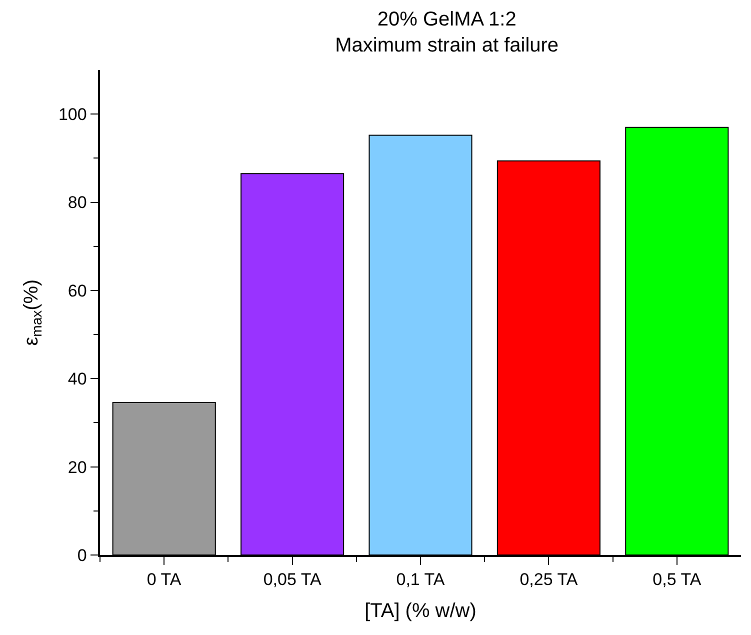 This screenshot has height=635, width=751. What do you see at coordinates (77, 379) in the screenshot?
I see `y-tick-label: 40` at bounding box center [77, 379].